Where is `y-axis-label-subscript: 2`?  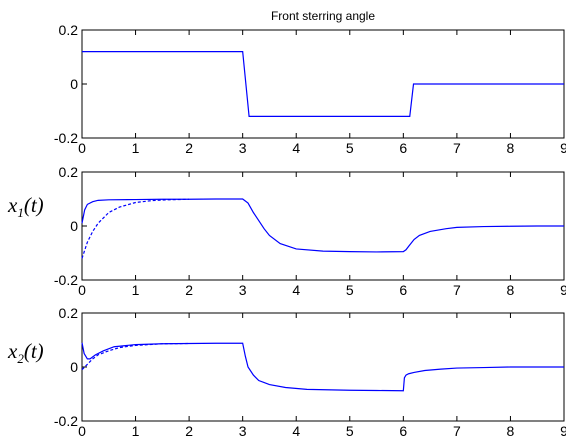 y-axis-label-subscript: 2 is located at coordinates (20, 358).